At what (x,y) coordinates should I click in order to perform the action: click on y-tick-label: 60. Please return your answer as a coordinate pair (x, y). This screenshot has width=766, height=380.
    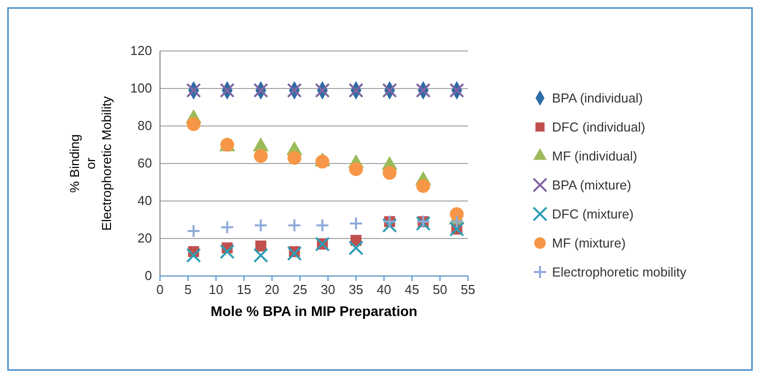
    Looking at the image, I should click on (145, 163).